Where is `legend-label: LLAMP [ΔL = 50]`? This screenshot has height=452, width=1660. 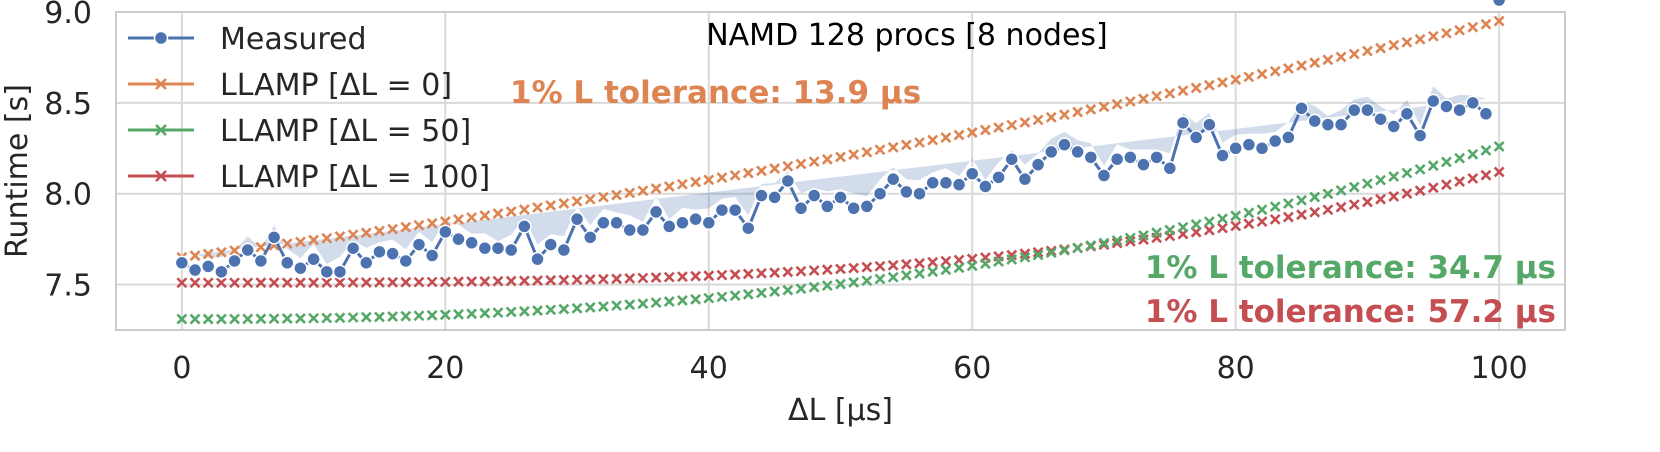
legend-label: LLAMP [ΔL = 50] is located at coordinates (345, 131).